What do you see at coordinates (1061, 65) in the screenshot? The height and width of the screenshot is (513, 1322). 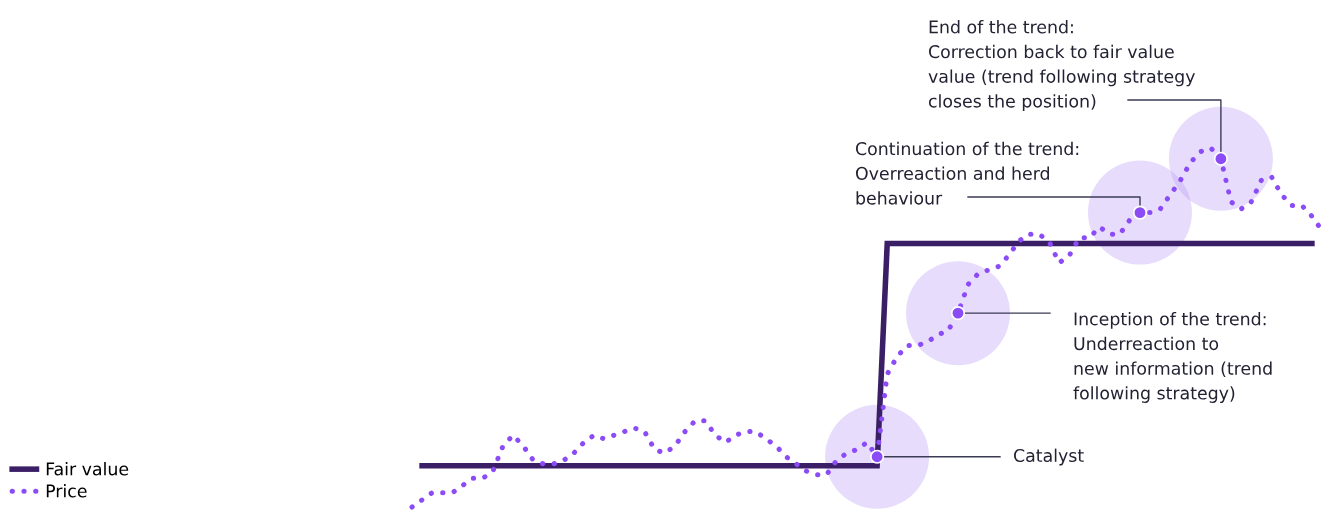 I see `text: End of the trend: Correction back to fair value value (trend following strategy closes the position)` at bounding box center [1061, 65].